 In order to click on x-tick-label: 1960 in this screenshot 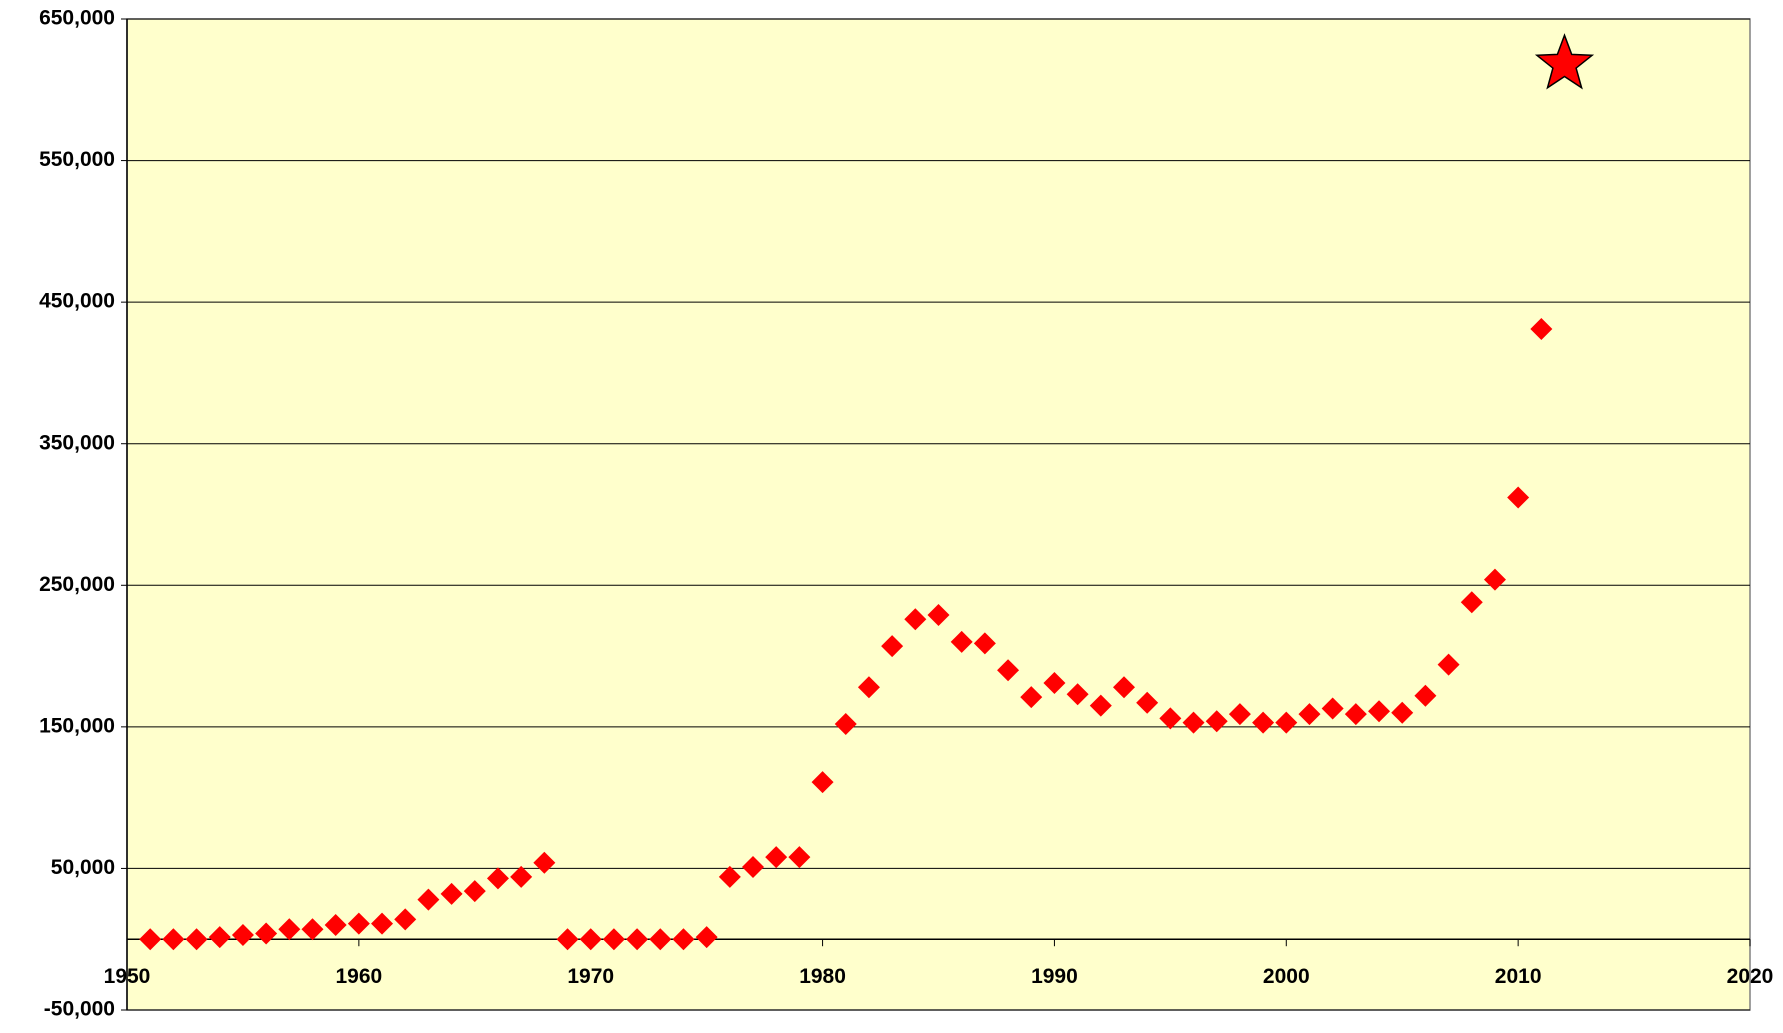, I will do `click(358, 976)`.